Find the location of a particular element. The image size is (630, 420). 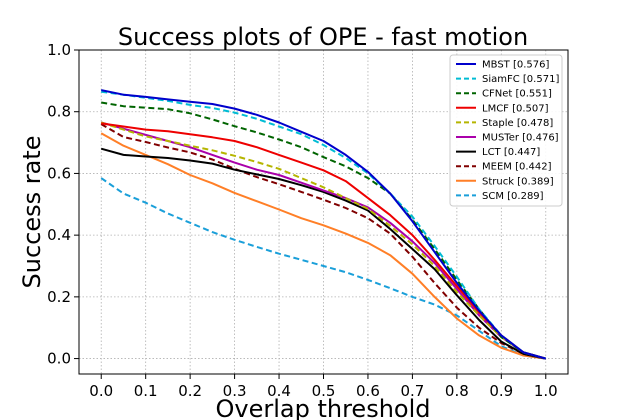

legend-box is located at coordinates (506, 130).